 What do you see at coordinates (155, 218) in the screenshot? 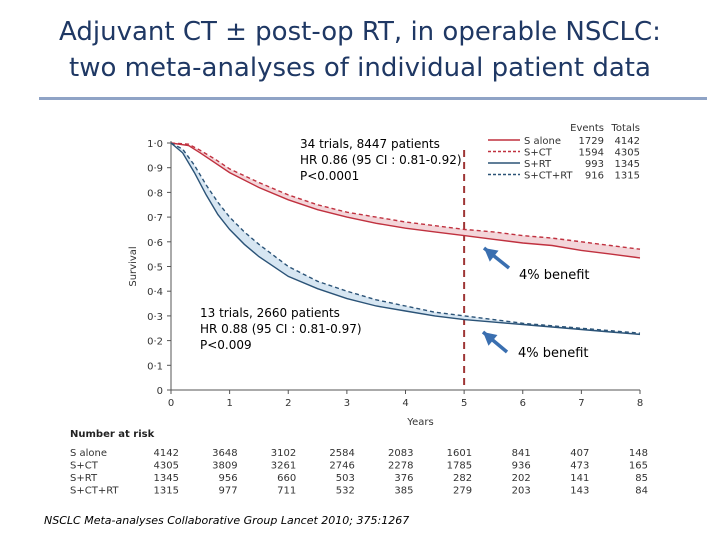
I see `y-tick-label: 0·7` at bounding box center [155, 218].